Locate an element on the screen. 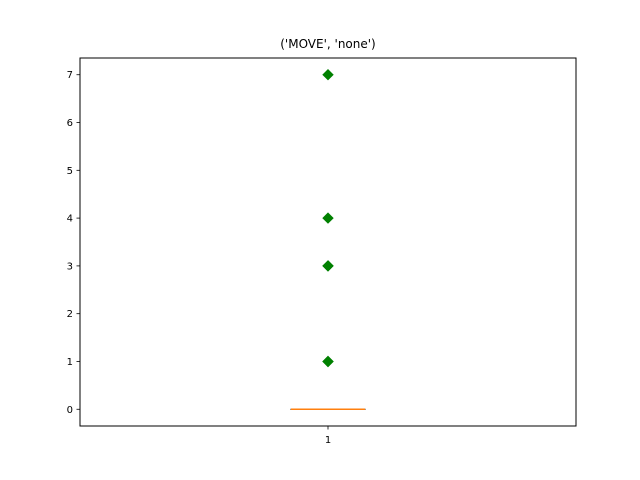 The width and height of the screenshot is (640, 480). y-tick-label: 7 is located at coordinates (70, 75).